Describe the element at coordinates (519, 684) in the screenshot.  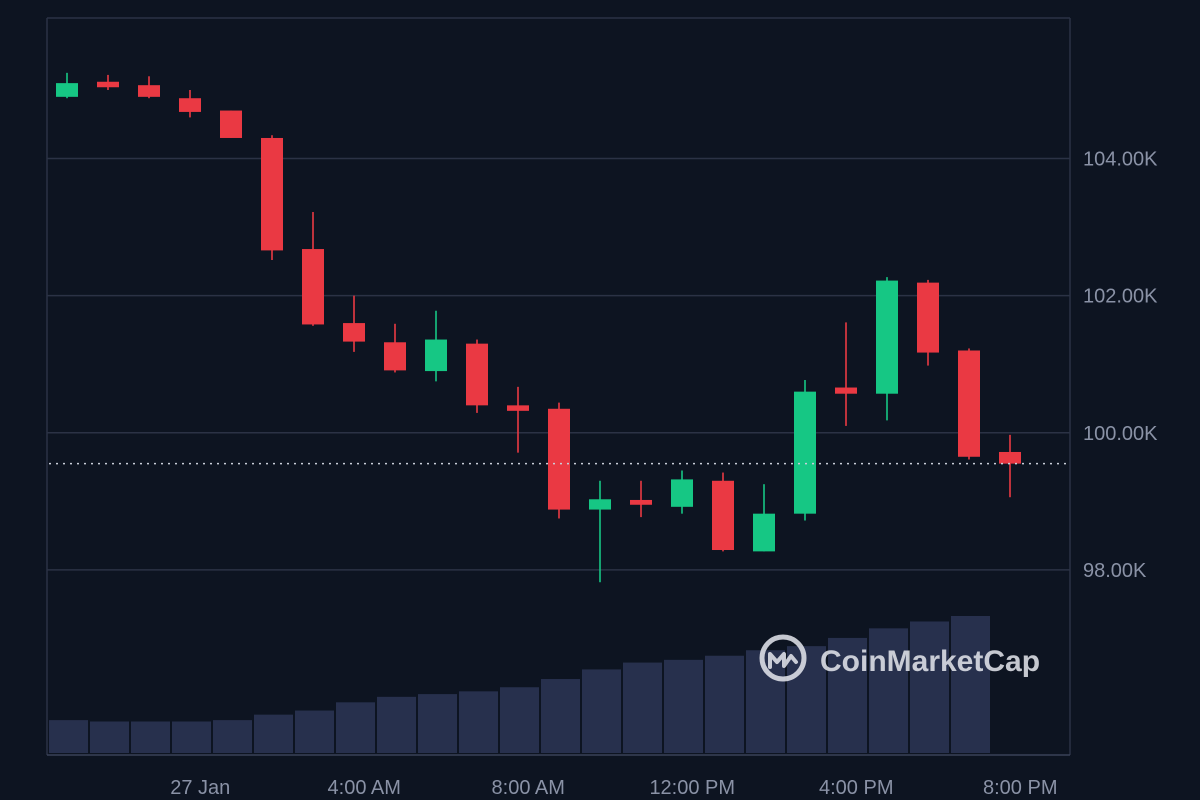
I see `volume-bars` at that location.